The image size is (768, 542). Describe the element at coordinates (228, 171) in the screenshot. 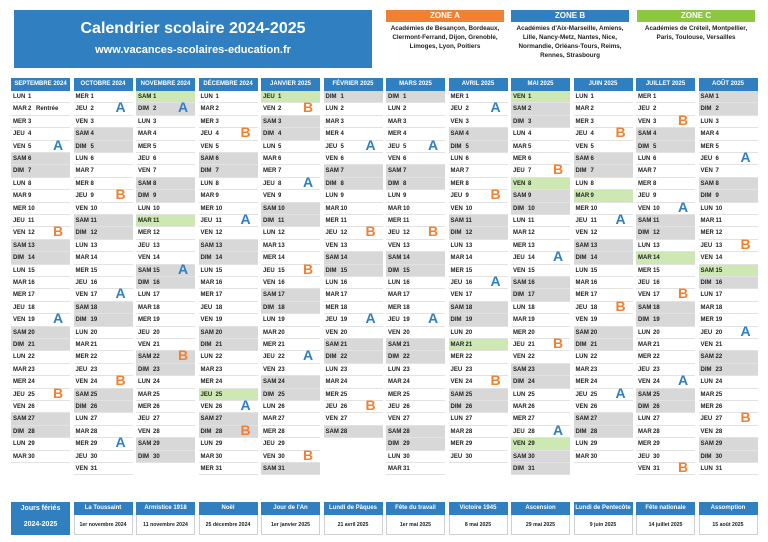

I see `day-row: DIM 7` at that location.